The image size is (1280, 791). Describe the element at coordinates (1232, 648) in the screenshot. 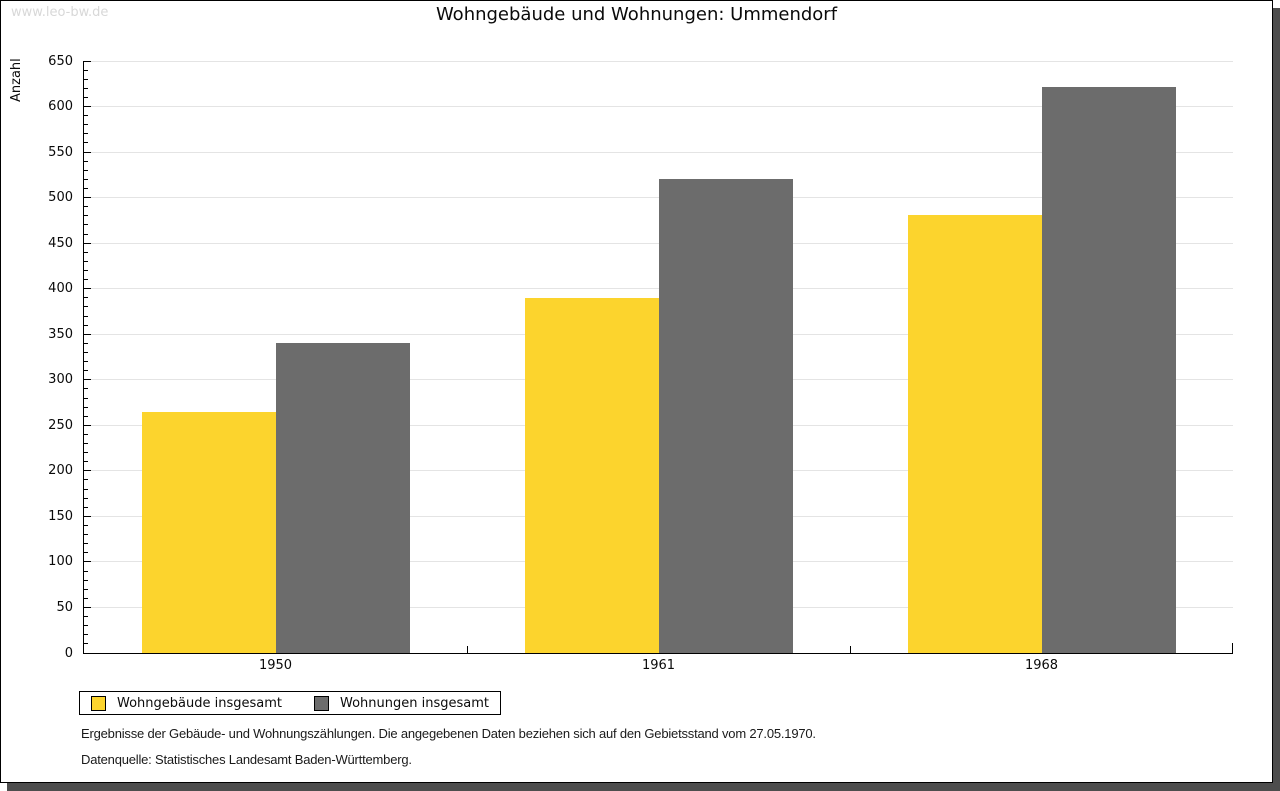

I see `x-axis-end-tick` at that location.